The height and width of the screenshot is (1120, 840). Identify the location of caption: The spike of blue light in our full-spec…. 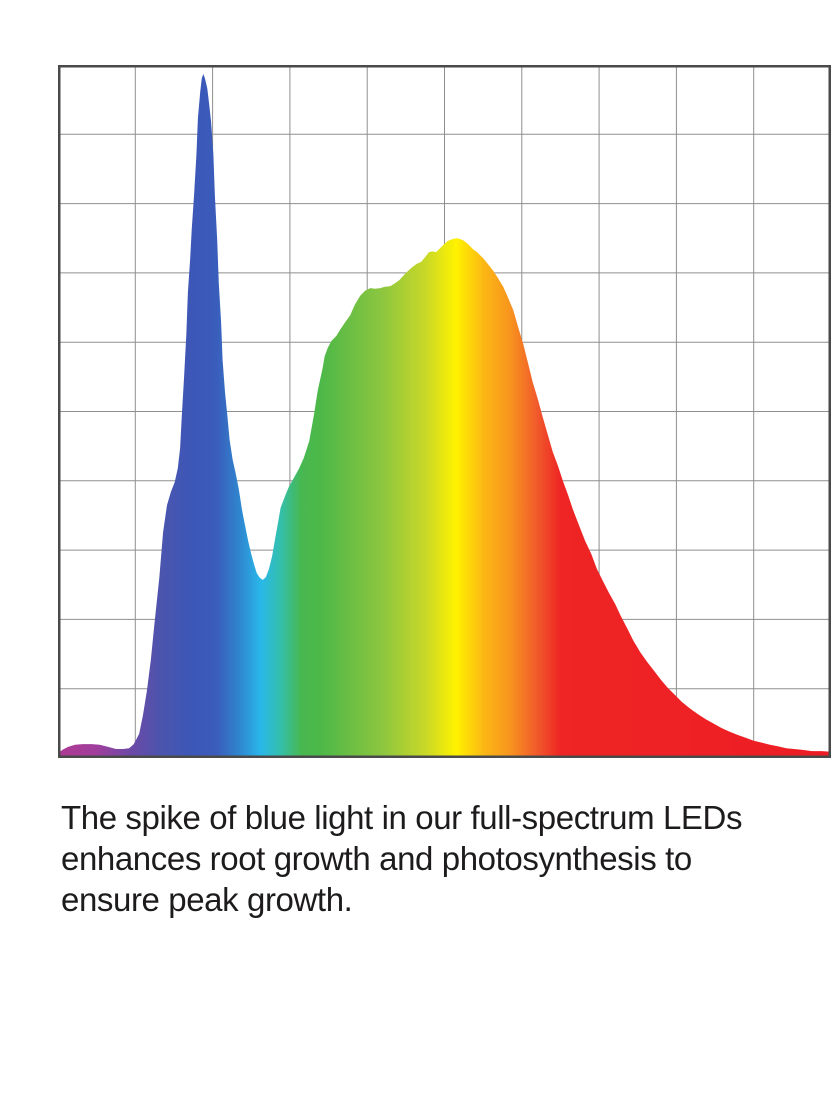
(401, 858).